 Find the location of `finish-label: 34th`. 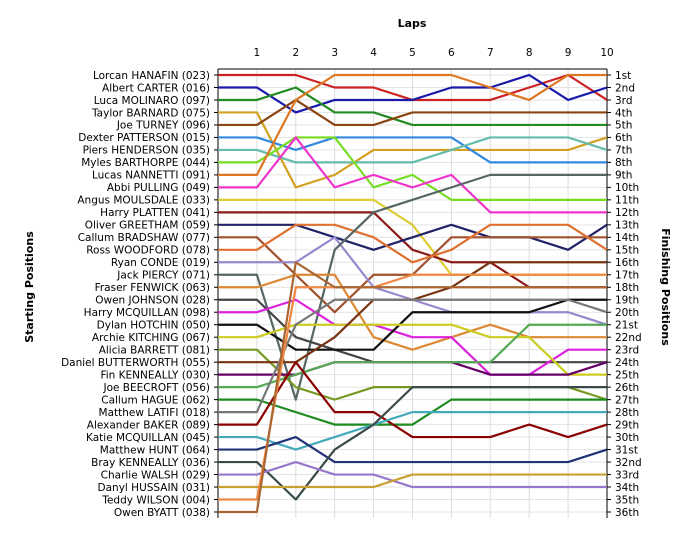

finish-label: 34th is located at coordinates (627, 488).